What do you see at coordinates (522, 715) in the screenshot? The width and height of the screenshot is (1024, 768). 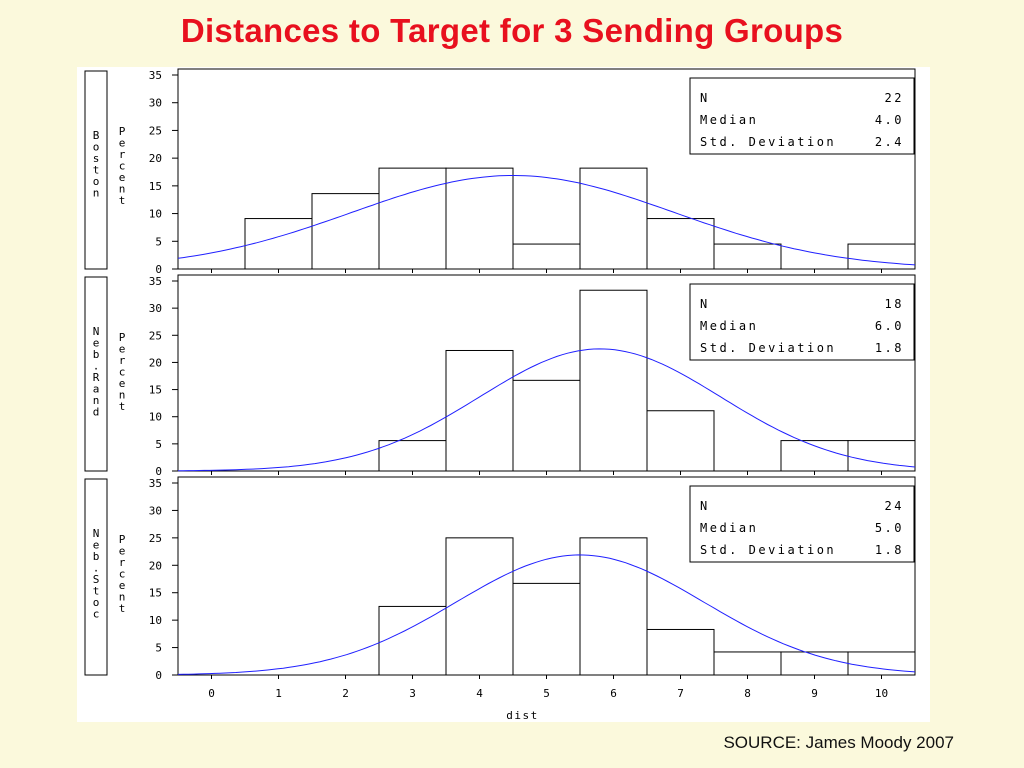 I see `x-axis-label: dist` at bounding box center [522, 715].